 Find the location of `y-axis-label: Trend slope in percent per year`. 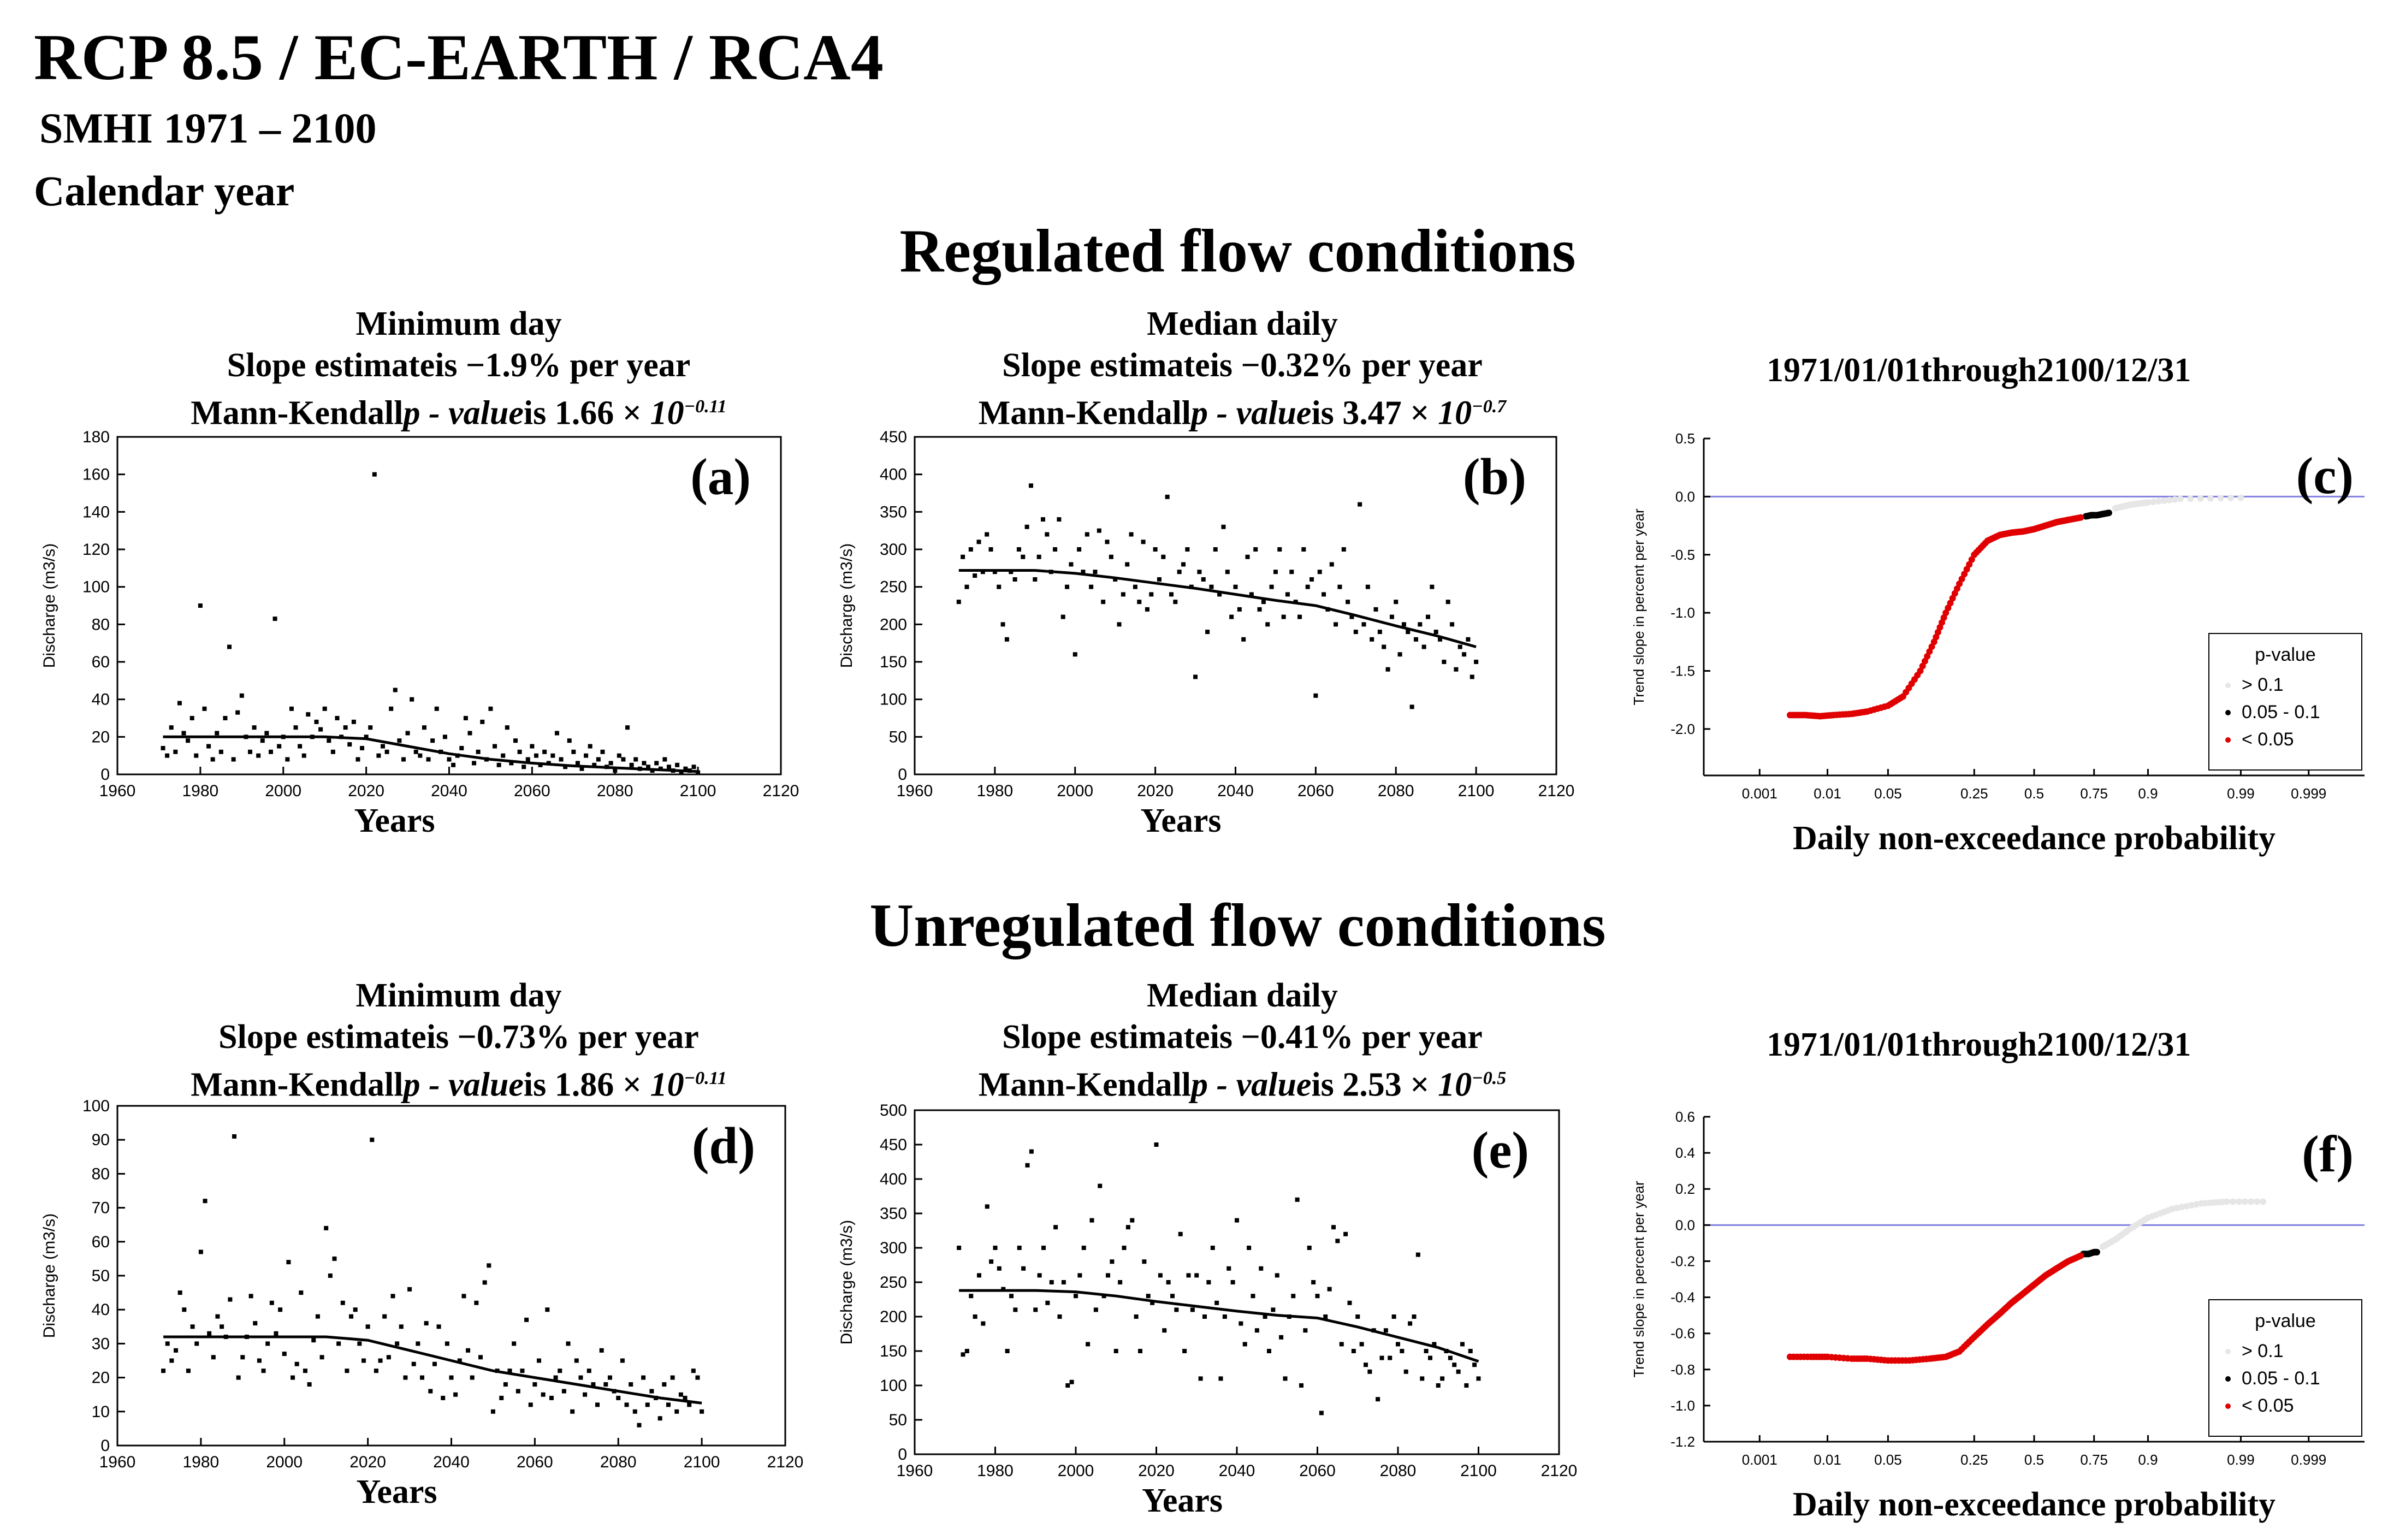

y-axis-label: Trend slope in percent per year is located at coordinates (1639, 1279).